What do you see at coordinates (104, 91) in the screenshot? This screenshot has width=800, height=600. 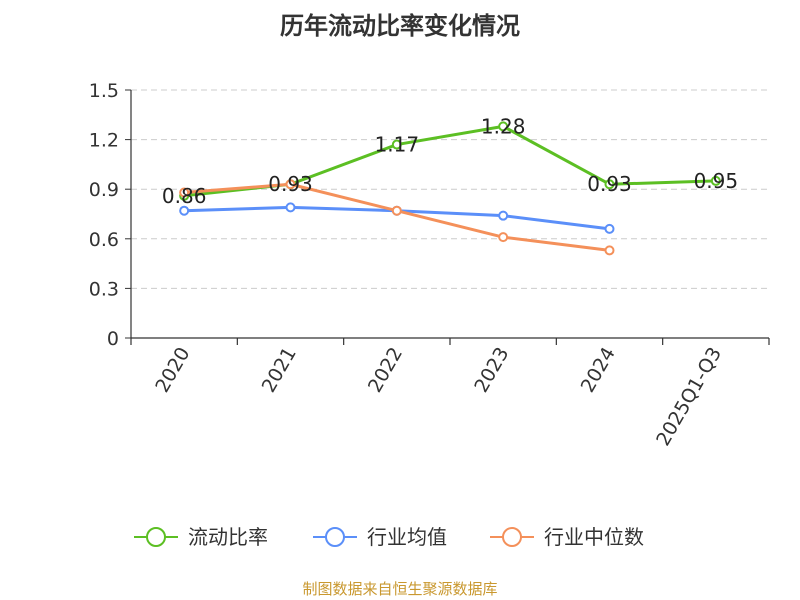 I see `y-tick-label: 1.5` at bounding box center [104, 91].